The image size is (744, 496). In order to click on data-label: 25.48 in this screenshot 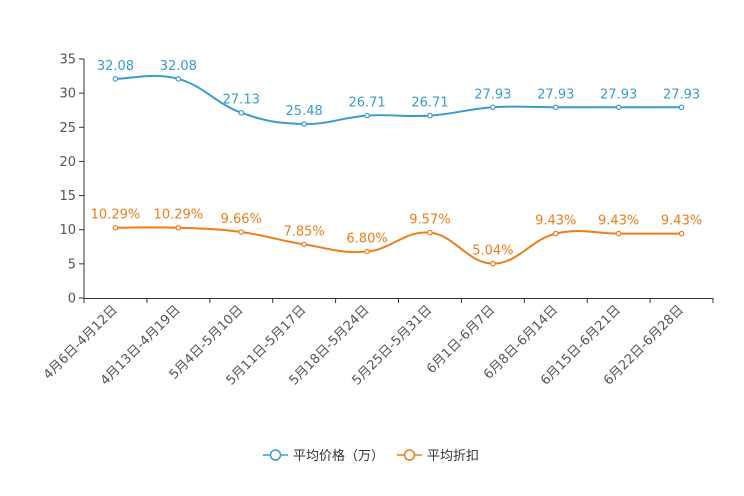, I will do `click(304, 111)`.